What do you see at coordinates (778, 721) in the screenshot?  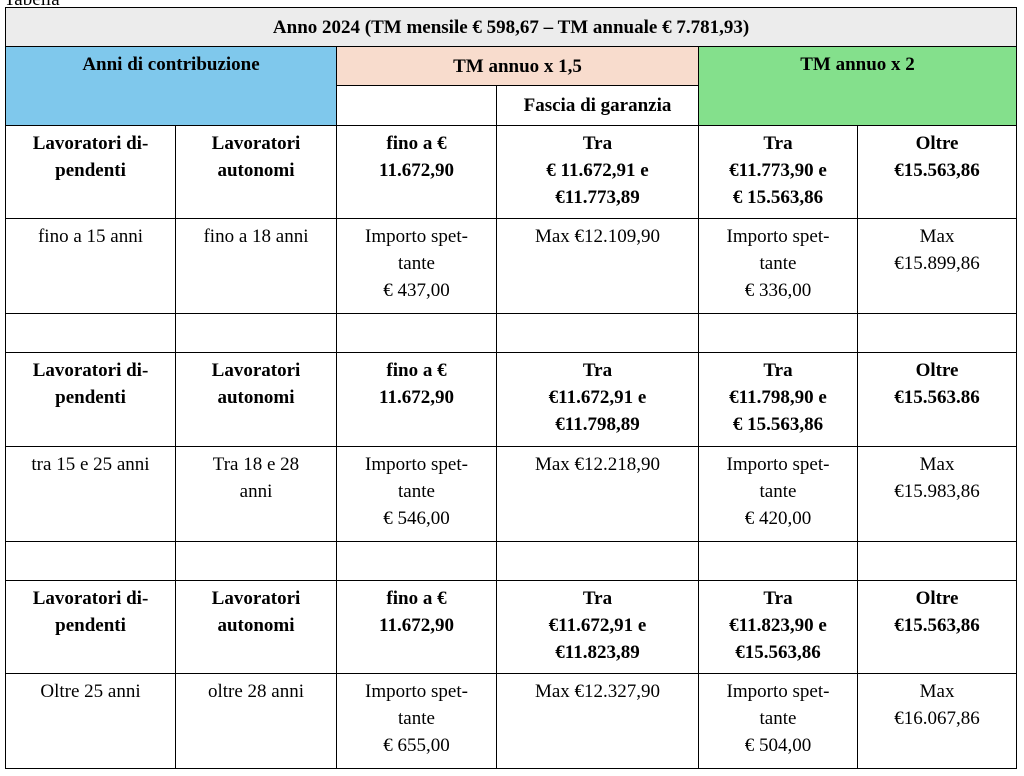 I see `amount-cell: Importo spet-tante € 504,00` at bounding box center [778, 721].